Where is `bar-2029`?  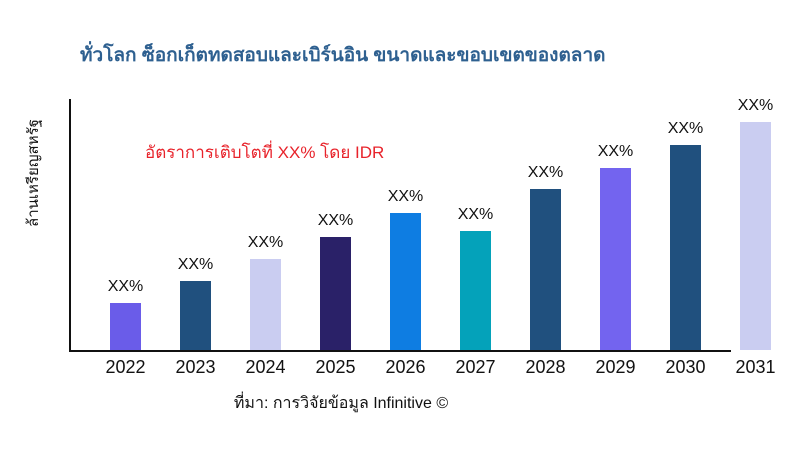 bar-2029 is located at coordinates (615, 259).